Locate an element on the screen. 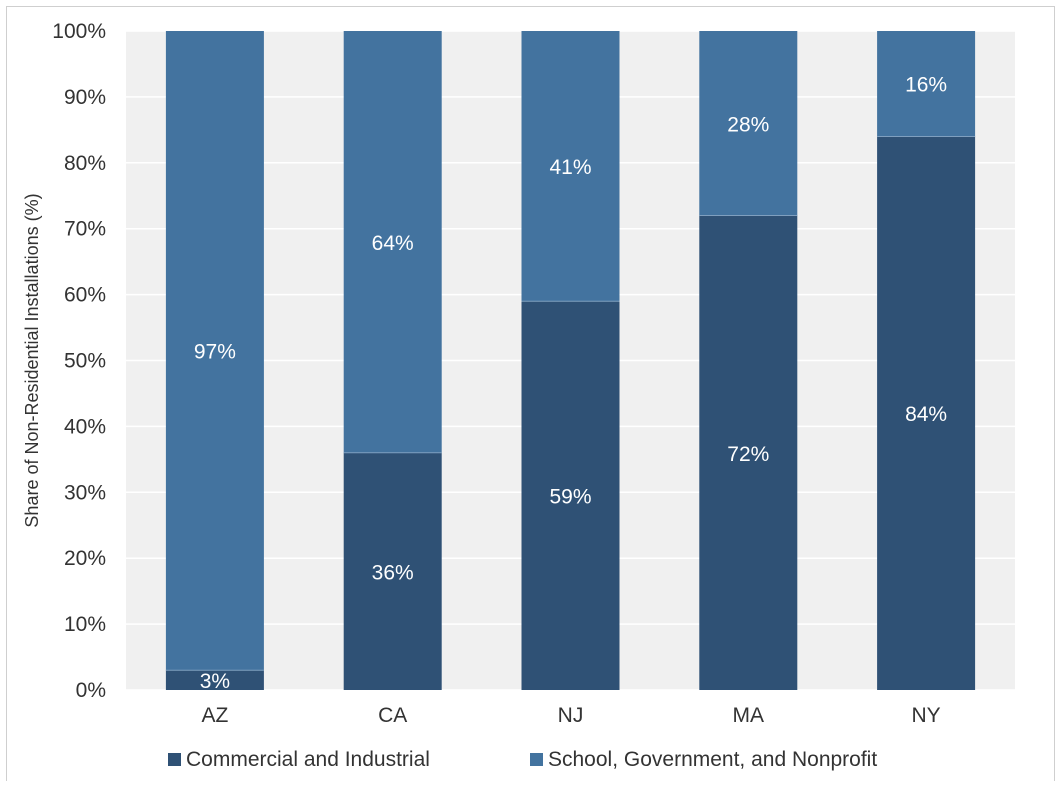 The image size is (1061, 787). y-tick-label: 90% is located at coordinates (85, 97).